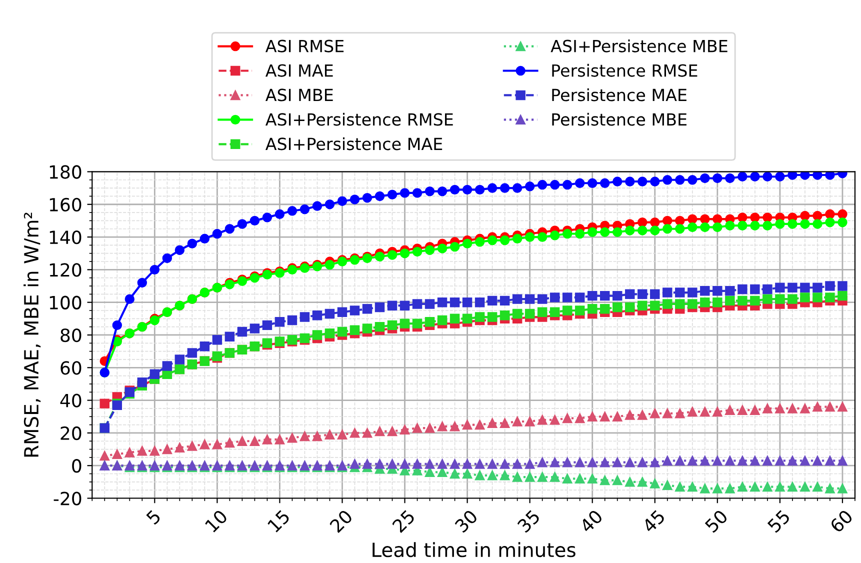 The image size is (861, 563). Describe the element at coordinates (299, 95) in the screenshot. I see `legend-label: ASI MBE` at that location.